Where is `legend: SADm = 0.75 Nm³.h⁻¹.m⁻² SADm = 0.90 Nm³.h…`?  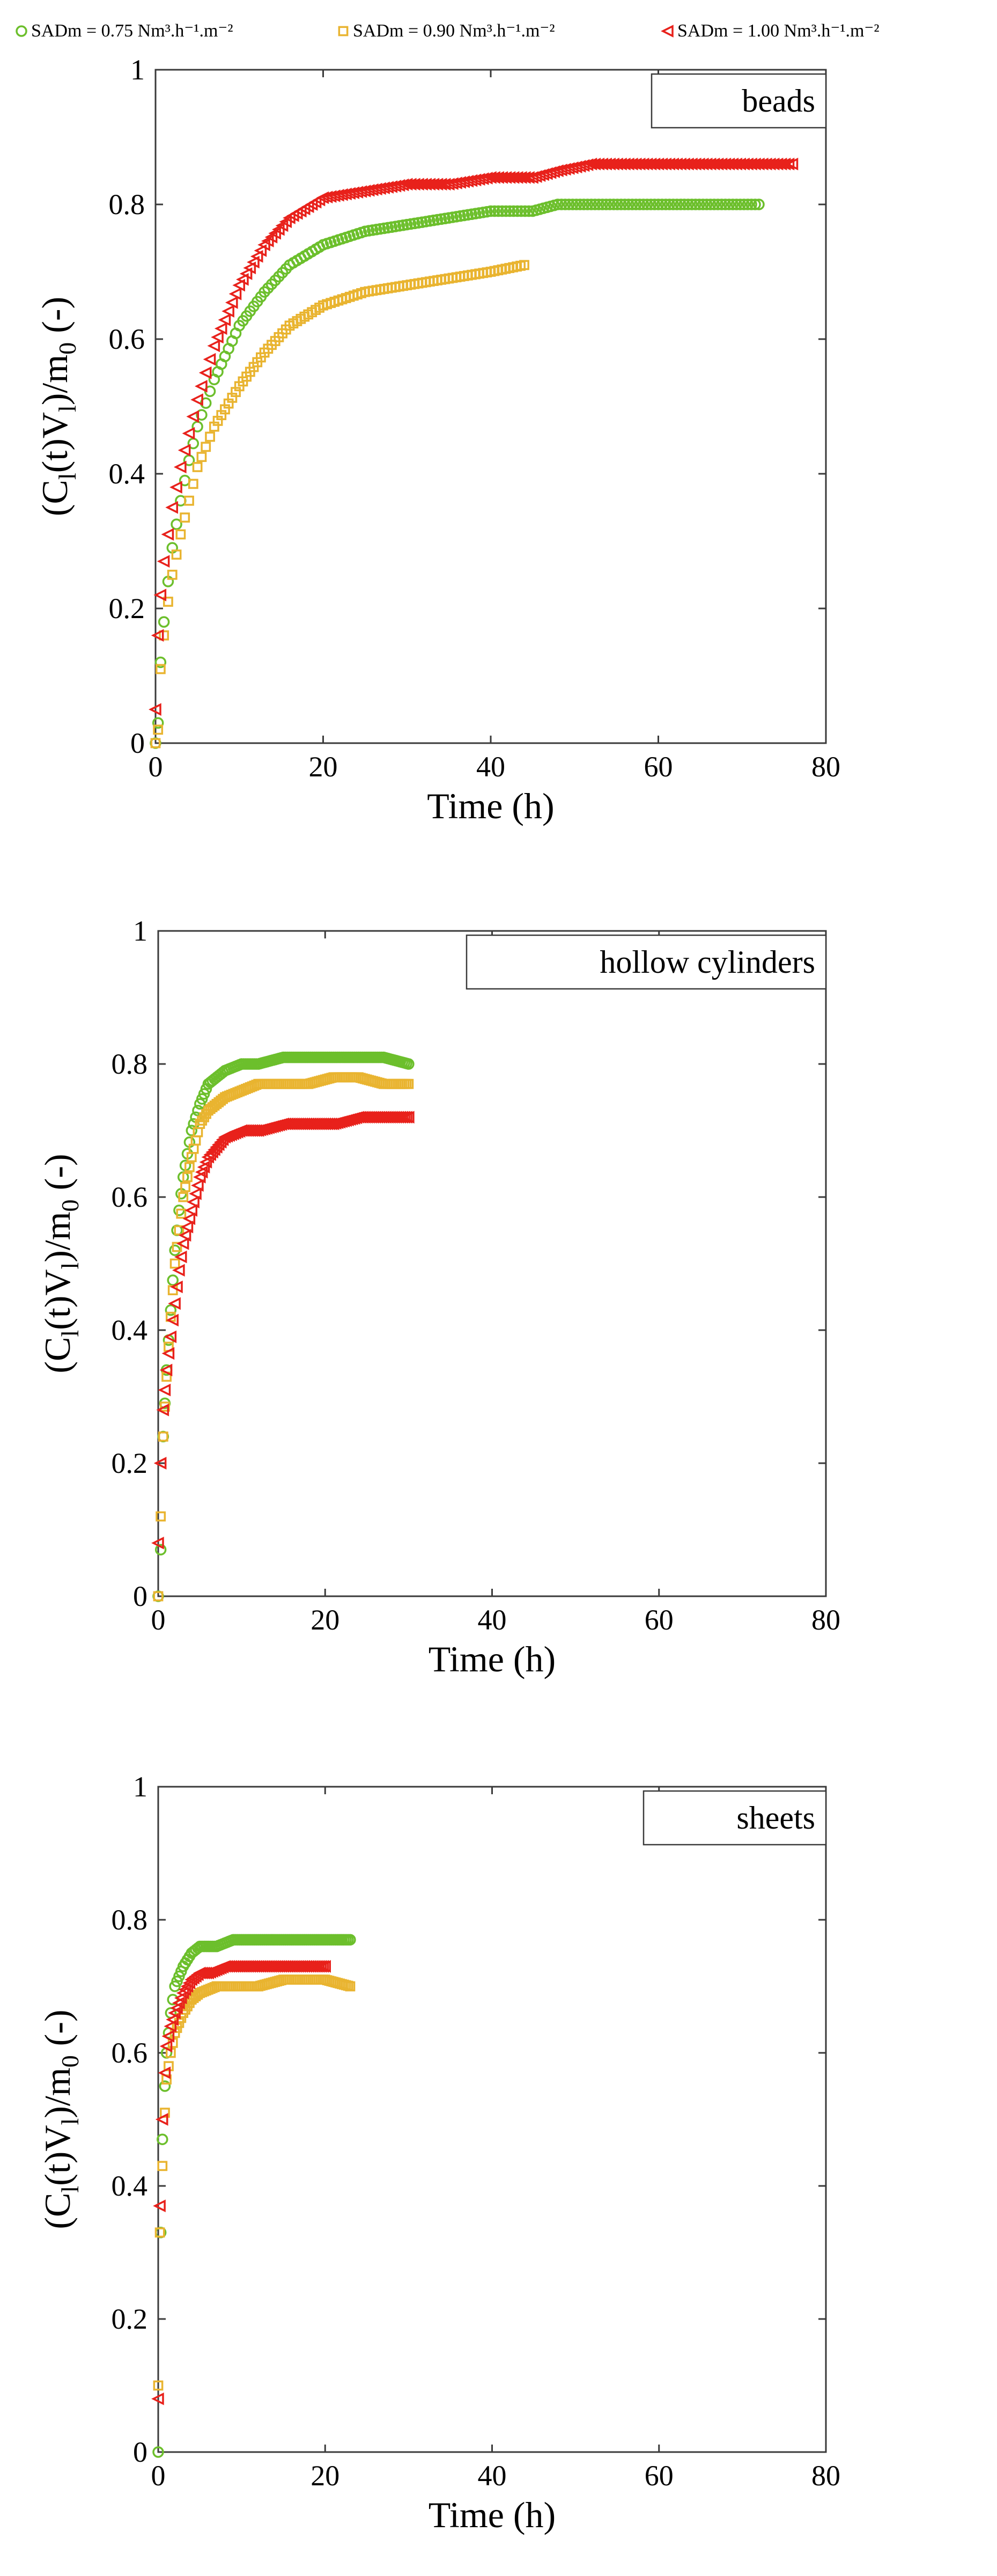
legend: SADm = 0.75 Nm³.h⁻¹.m⁻² SADm = 0.90 Nm³.h… is located at coordinates (448, 31).